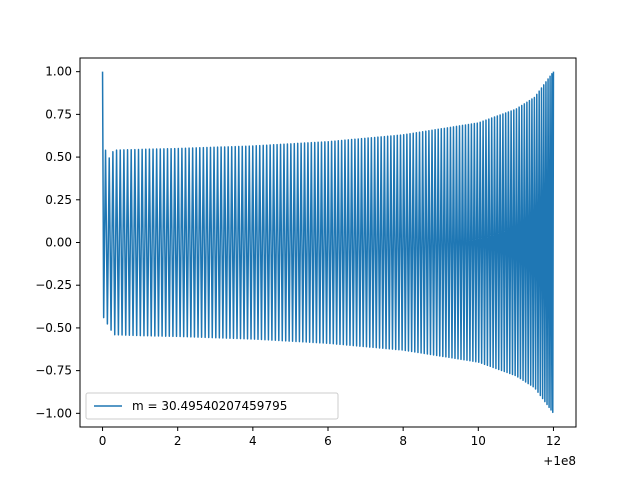  Describe the element at coordinates (58, 157) in the screenshot. I see `y-tick-label: 0.50` at that location.